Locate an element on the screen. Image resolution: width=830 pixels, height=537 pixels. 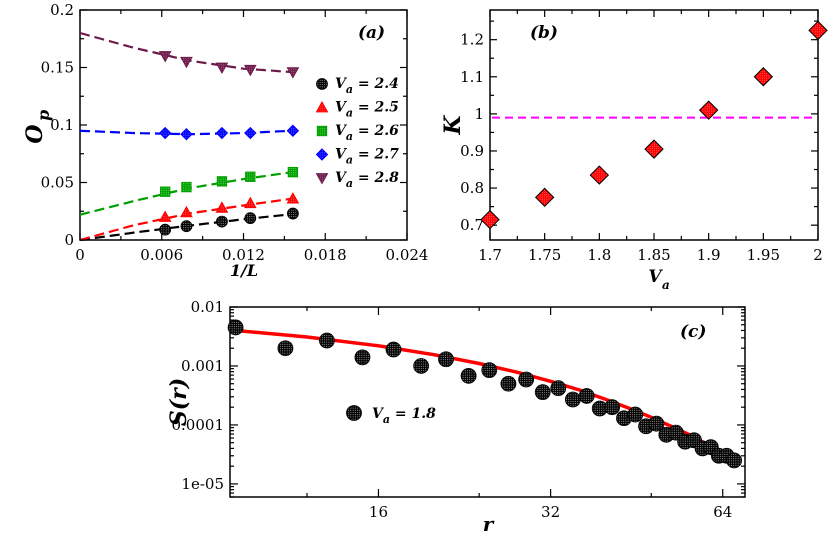
y-tick-label: 1e-05 is located at coordinates (202, 484).